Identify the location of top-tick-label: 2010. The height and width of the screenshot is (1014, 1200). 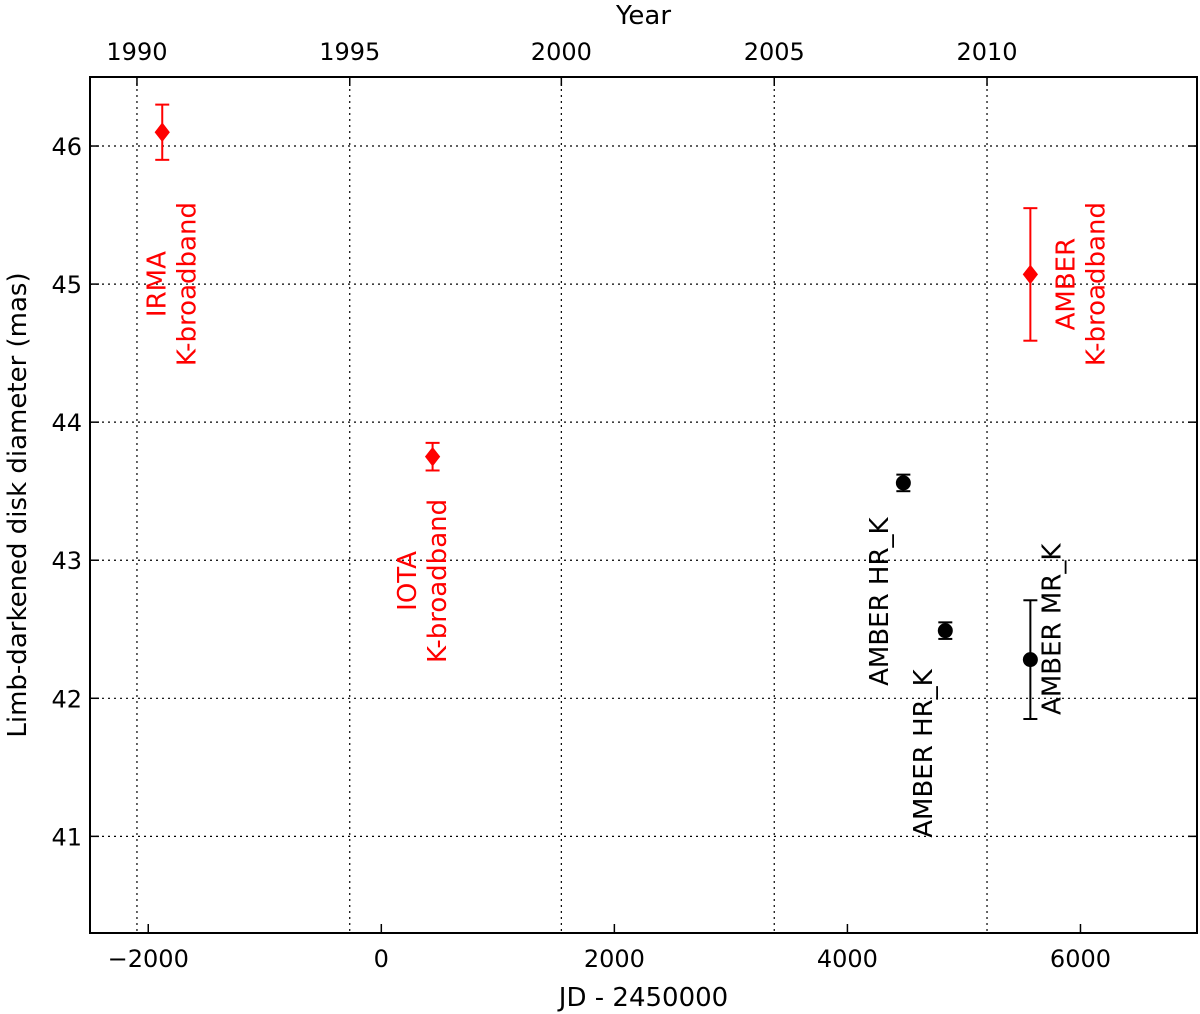
(986, 52).